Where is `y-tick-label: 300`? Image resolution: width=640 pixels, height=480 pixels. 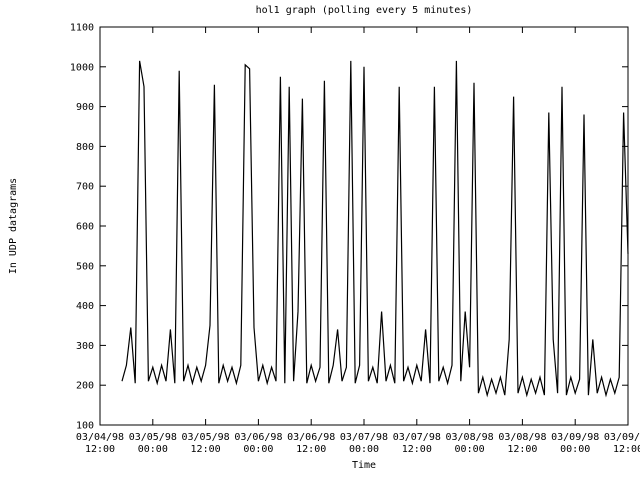
y-tick-label: 300 is located at coordinates (85, 346).